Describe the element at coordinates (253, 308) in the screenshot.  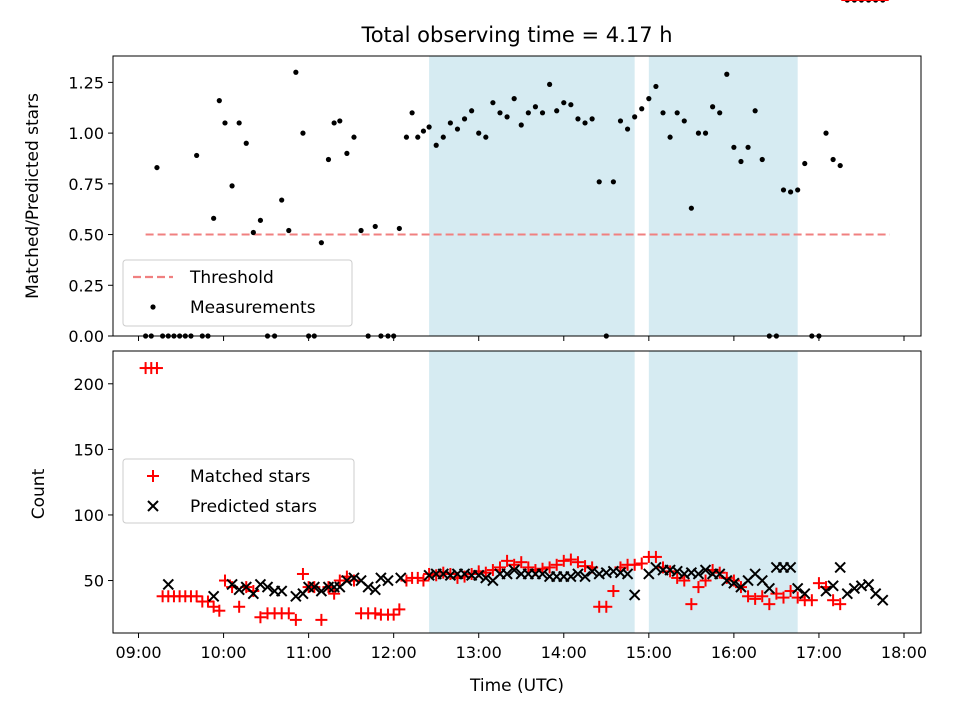
I see `legend-measurements-label: Measurements` at that location.